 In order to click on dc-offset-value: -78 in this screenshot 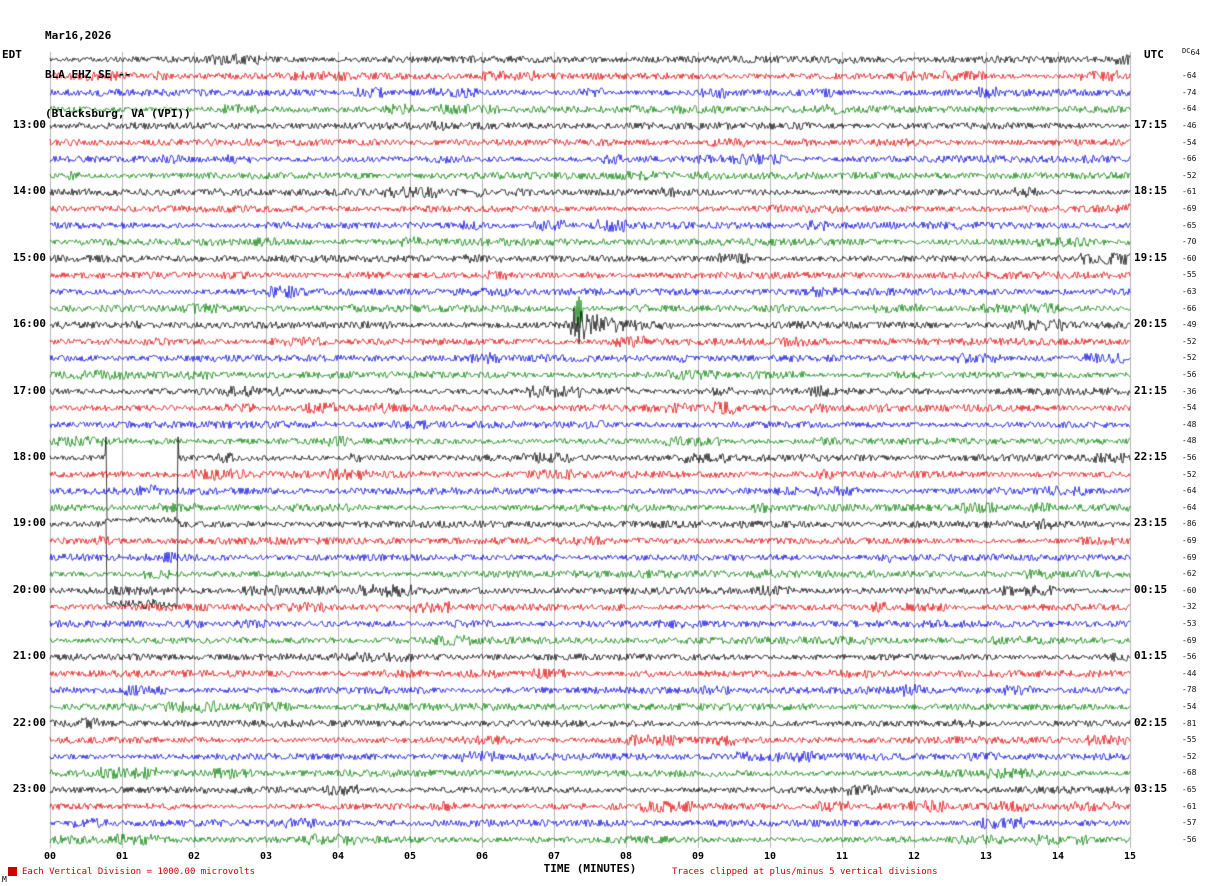, I will do `click(1189, 690)`.